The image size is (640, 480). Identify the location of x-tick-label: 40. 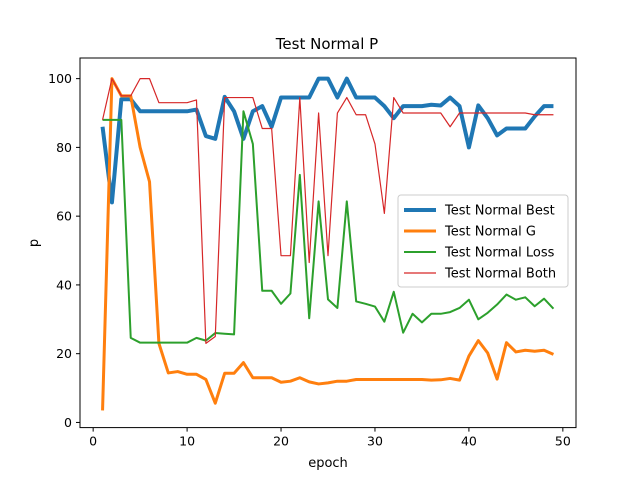
(469, 441).